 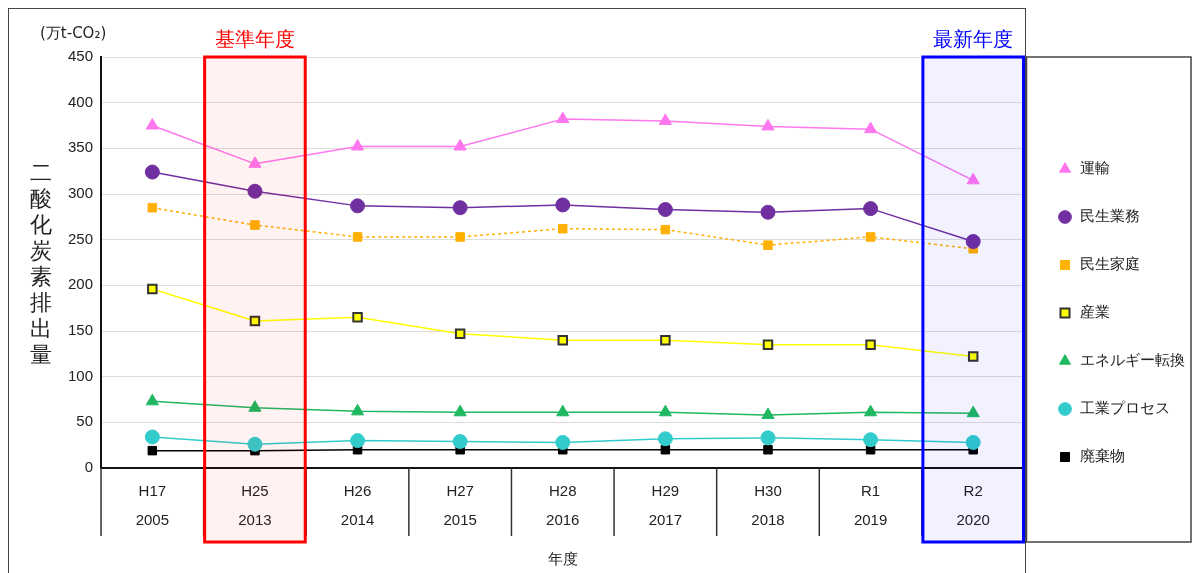 What do you see at coordinates (1125, 408) in the screenshot?
I see `legend-label: 工業プロセス` at bounding box center [1125, 408].